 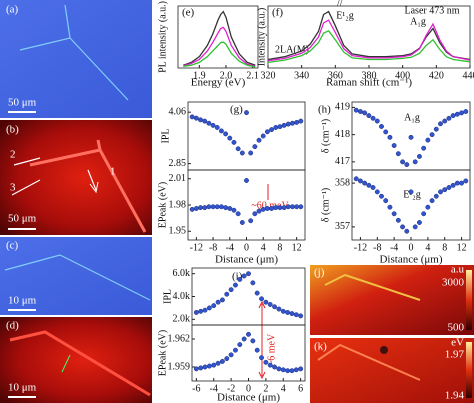 What do you see at coordinates (13, 188) in the screenshot?
I see `marker-label: 3` at bounding box center [13, 188].